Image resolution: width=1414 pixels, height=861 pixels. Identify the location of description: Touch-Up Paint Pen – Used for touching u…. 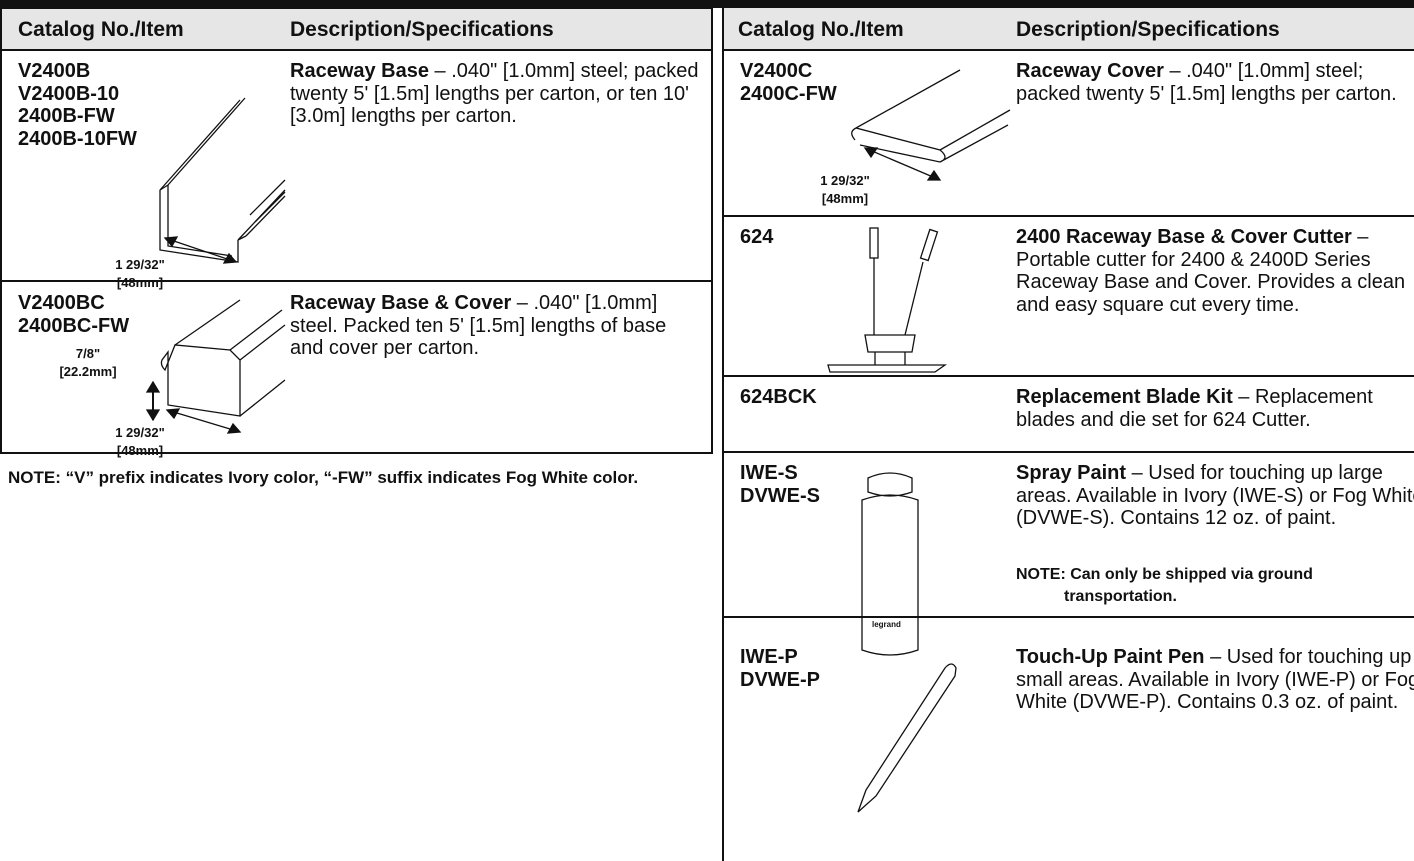
(1215, 680).